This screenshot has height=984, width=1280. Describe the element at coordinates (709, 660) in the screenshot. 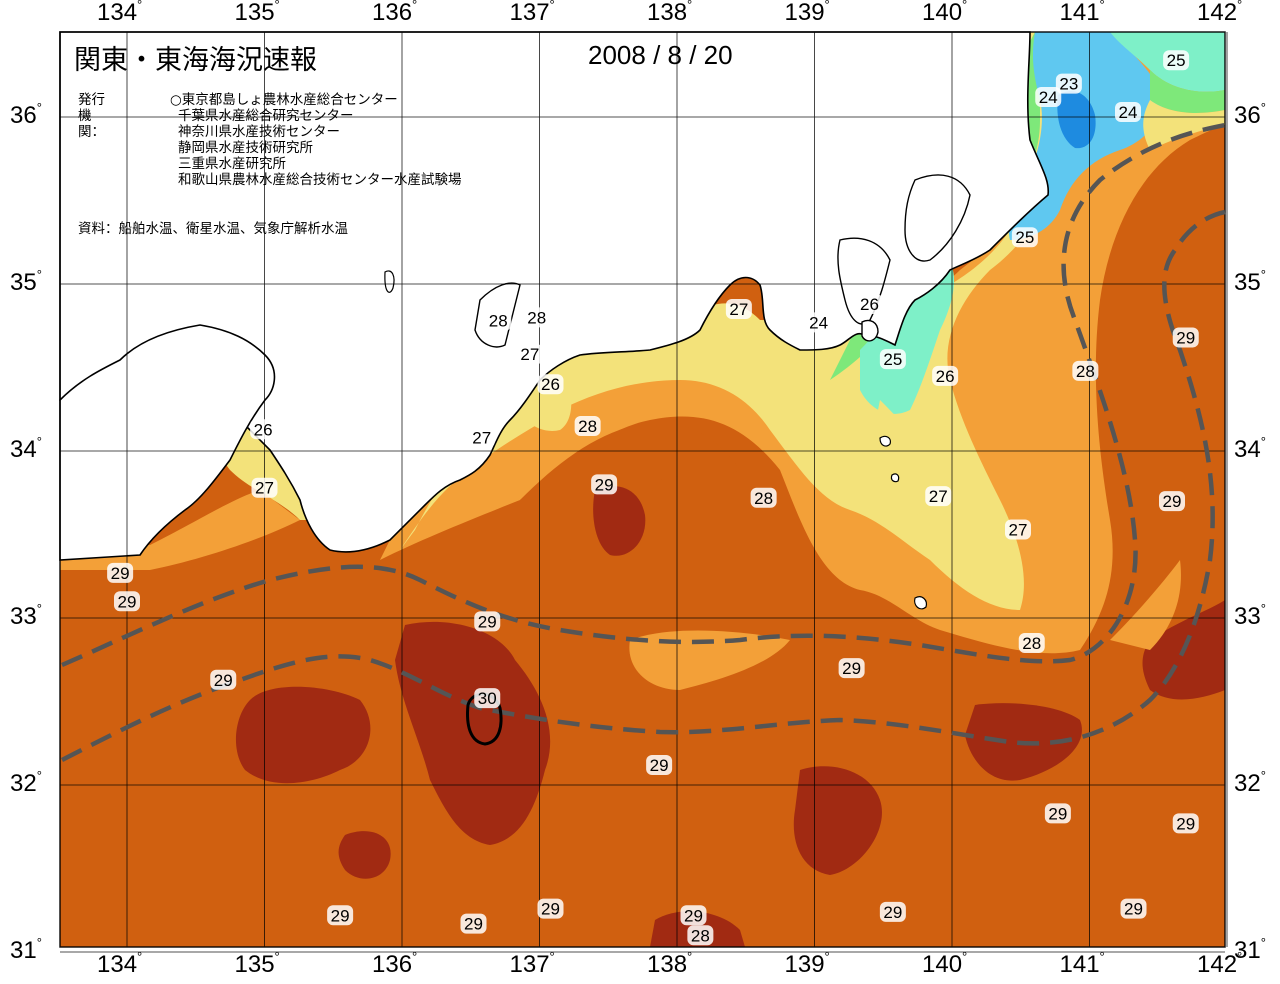

I see `sea-28c-patch-central` at that location.